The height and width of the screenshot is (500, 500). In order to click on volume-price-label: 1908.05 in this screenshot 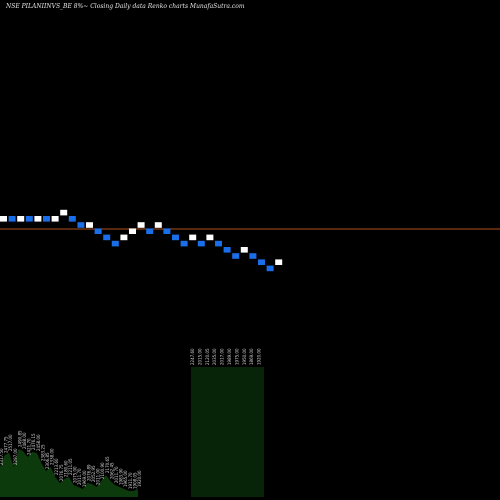, I will do `click(134, 480)`.